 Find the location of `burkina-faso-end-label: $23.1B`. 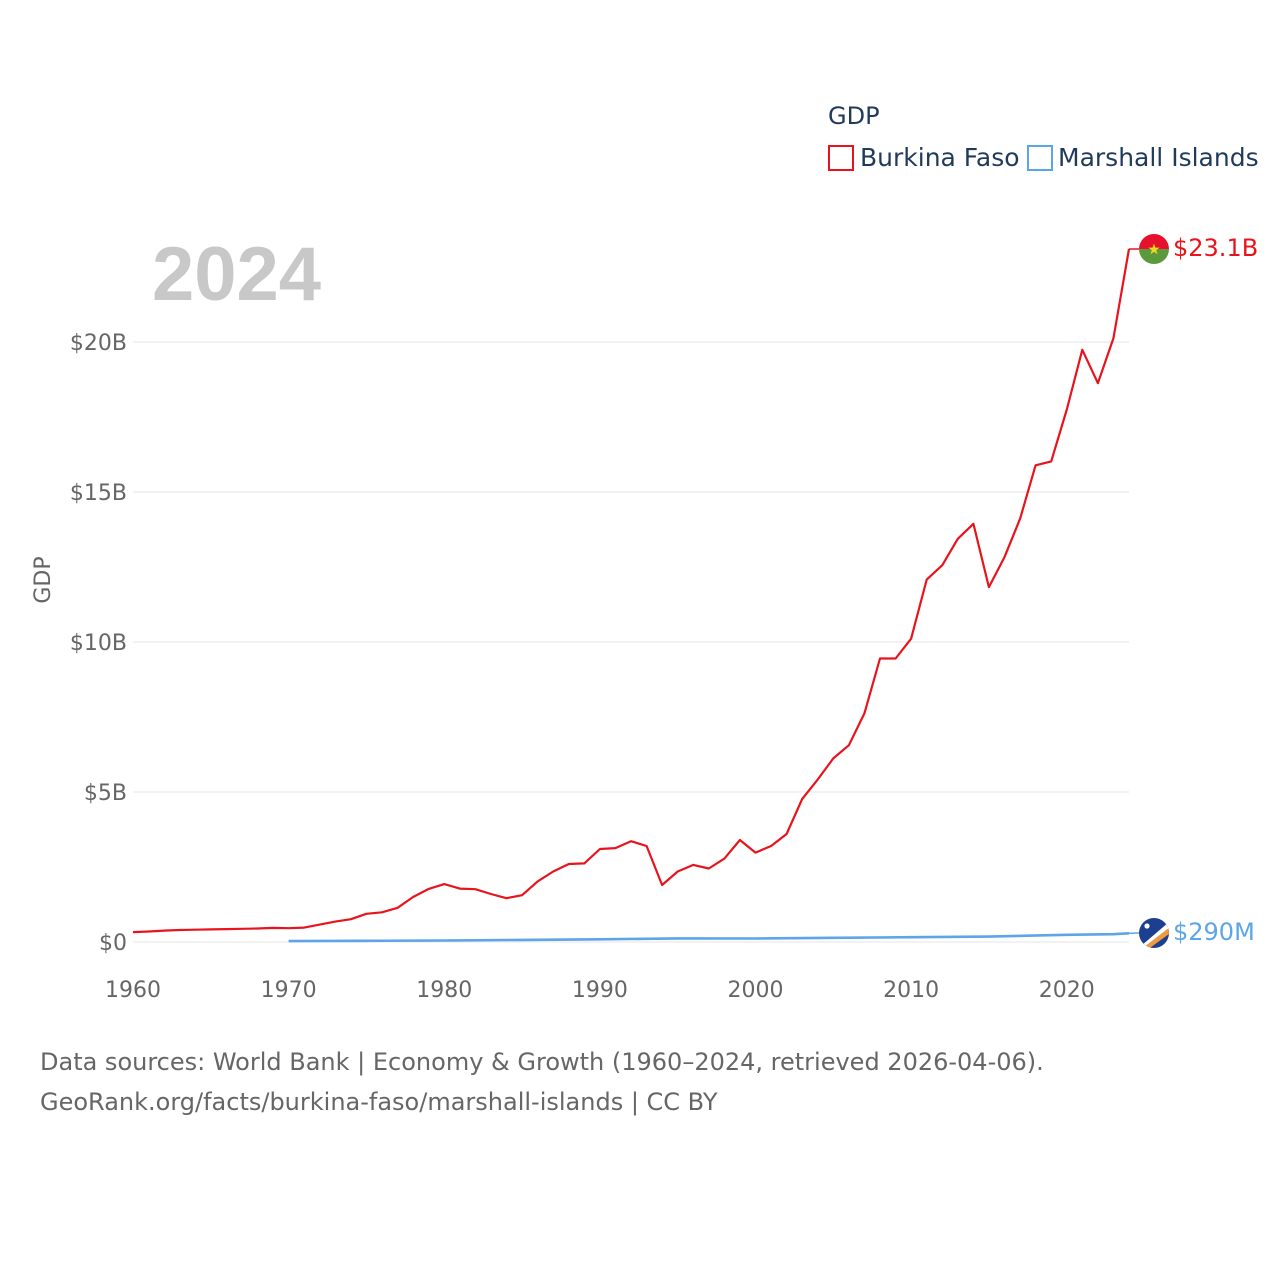

burkina-faso-end-label: $23.1B is located at coordinates (1215, 248).